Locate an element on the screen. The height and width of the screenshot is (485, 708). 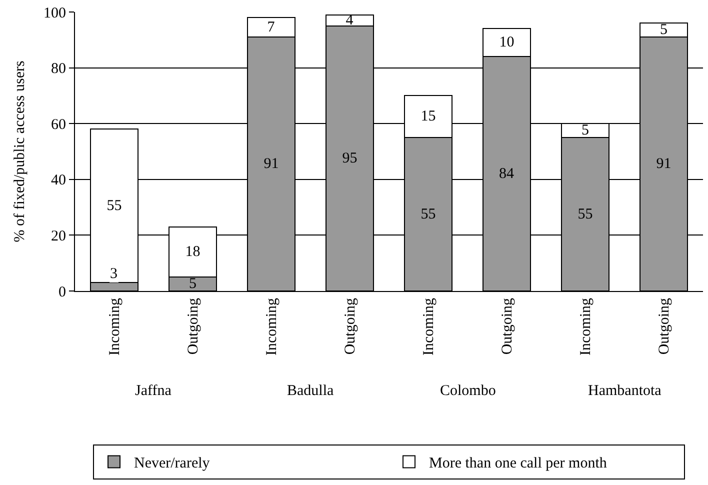
y-tick-label: 60 is located at coordinates (58, 124).